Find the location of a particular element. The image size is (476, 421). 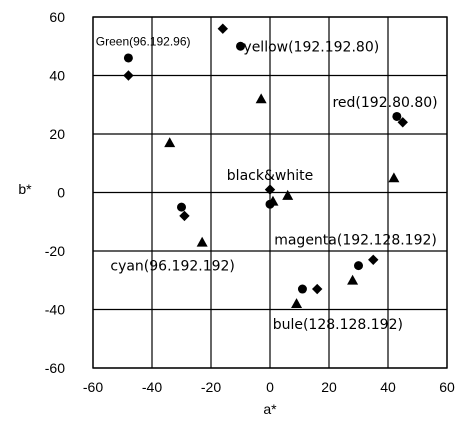

x-tick-label: 20 is located at coordinates (329, 387).